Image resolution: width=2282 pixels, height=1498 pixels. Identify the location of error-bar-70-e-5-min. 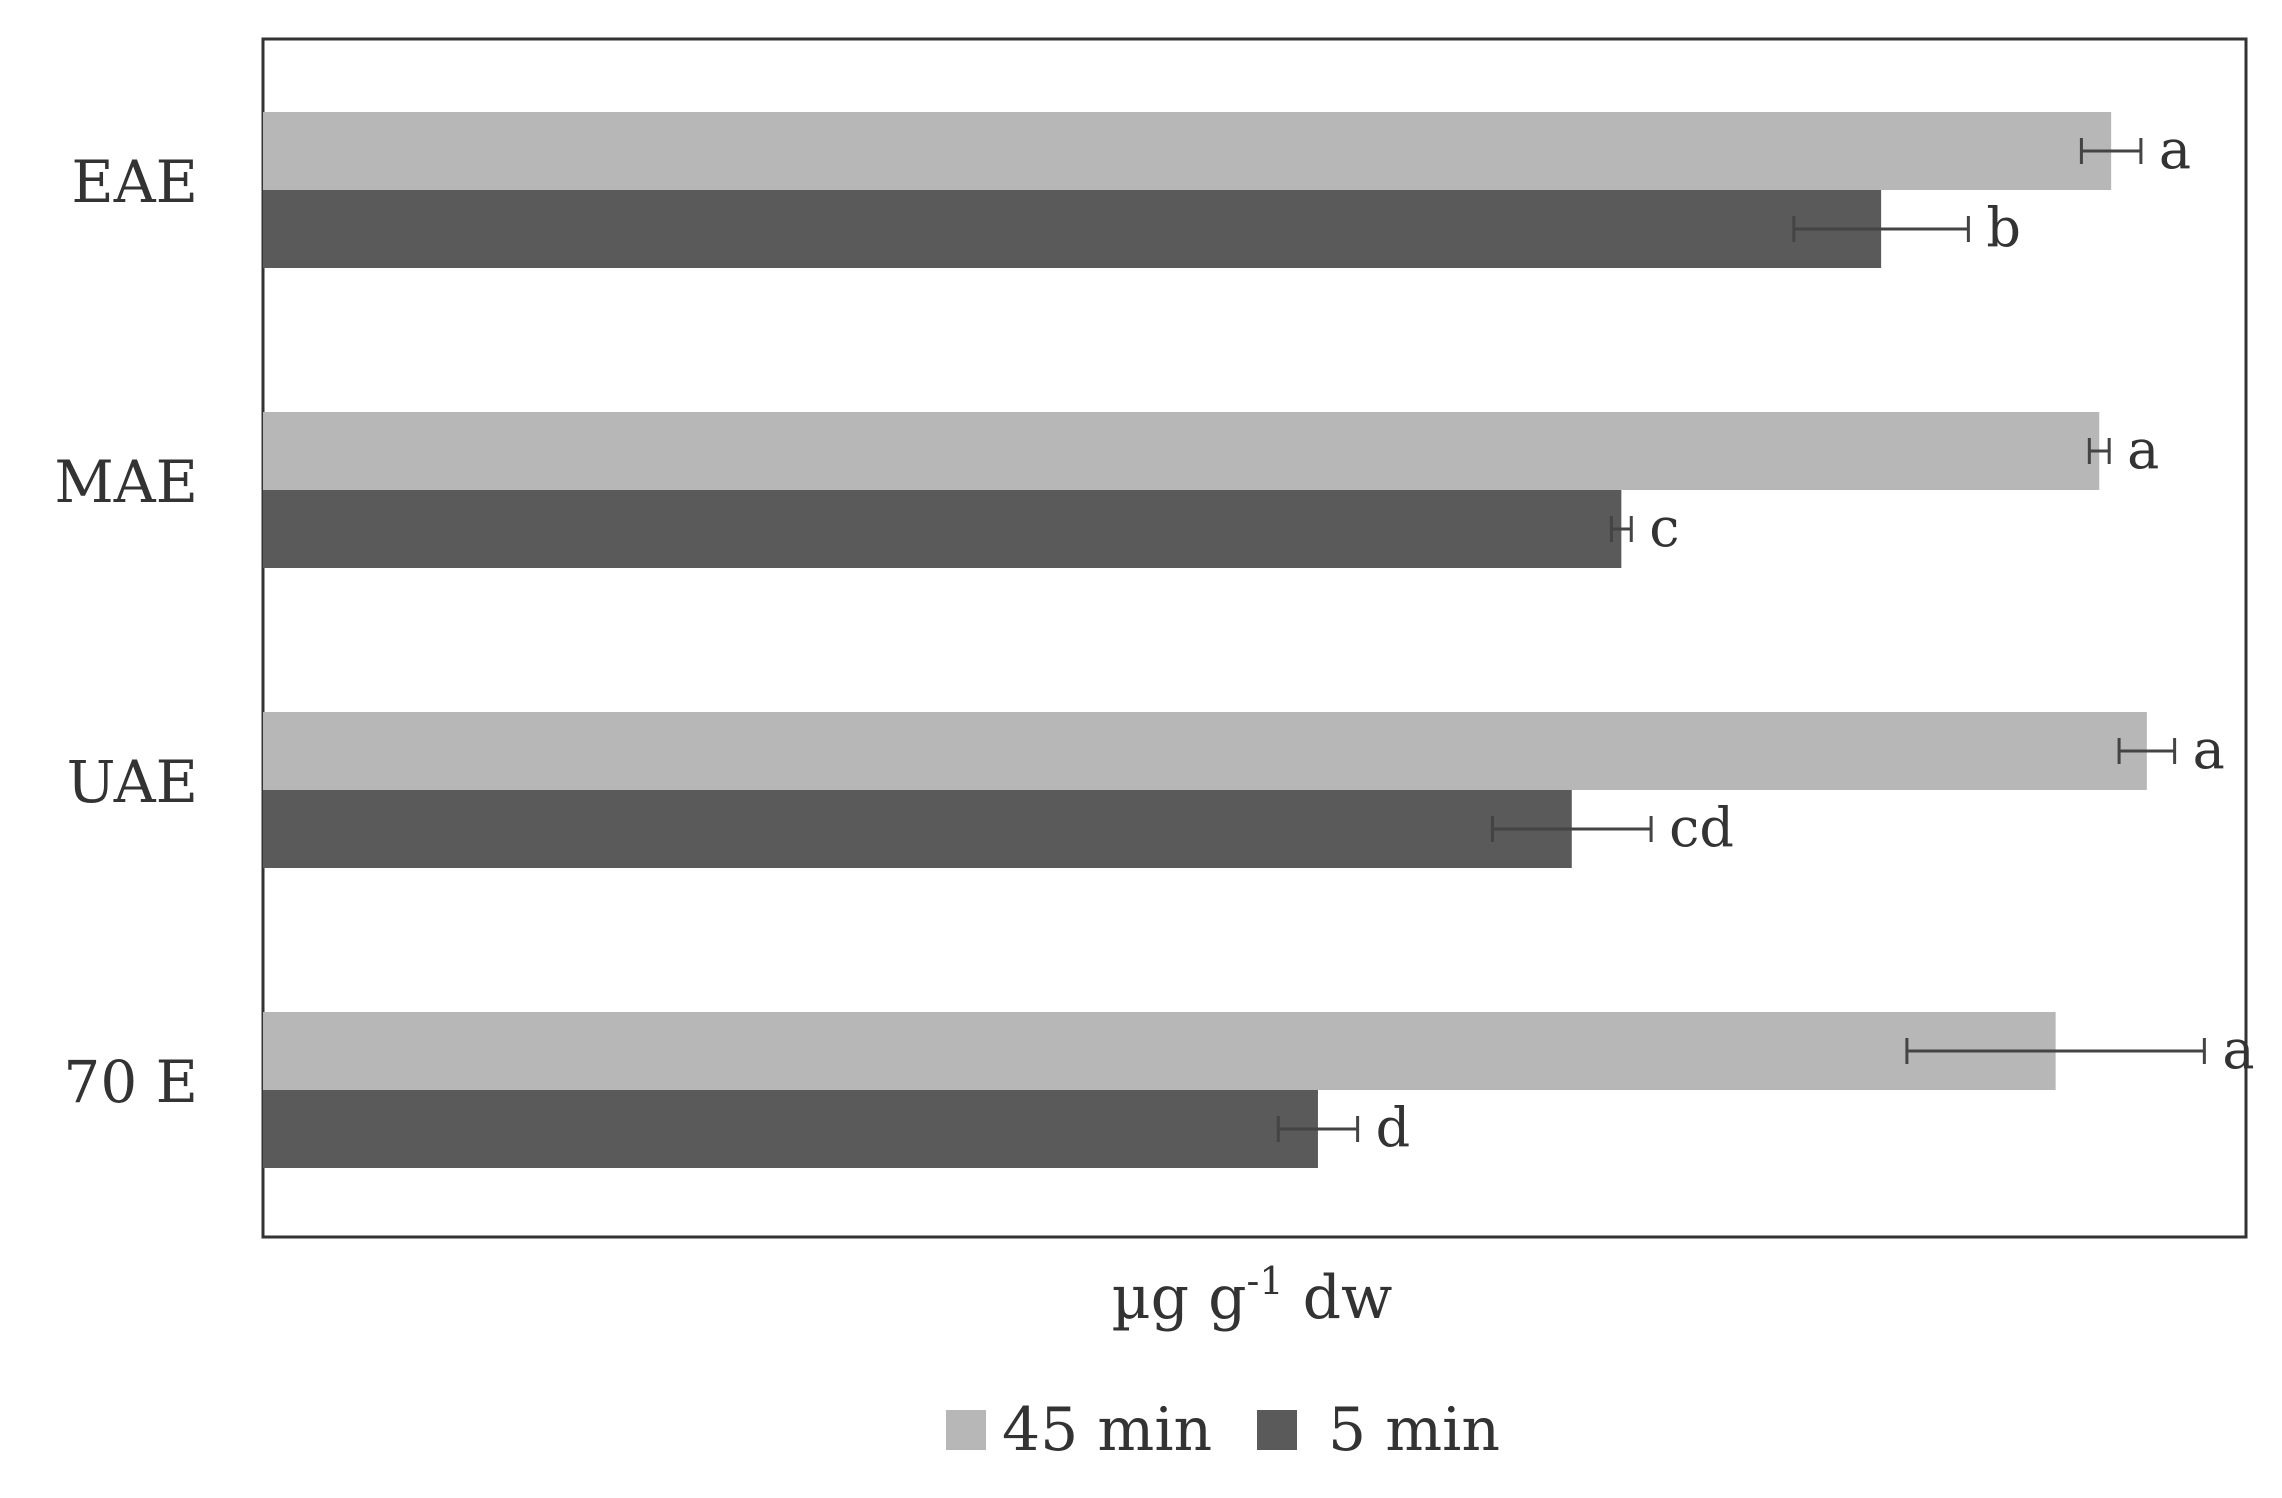
(1318, 1129).